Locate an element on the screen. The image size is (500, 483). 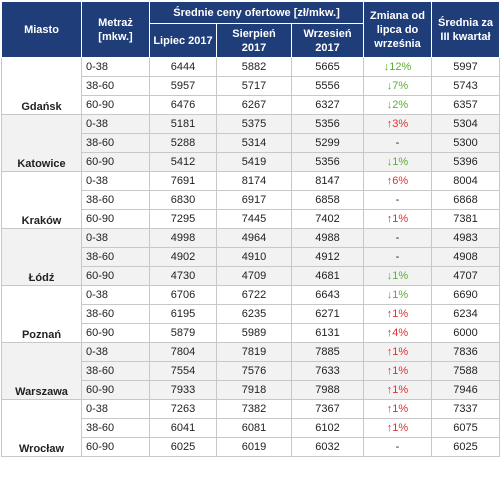
row: 38-60 5288 5314 5299-5300 is located at coordinates (251, 143).